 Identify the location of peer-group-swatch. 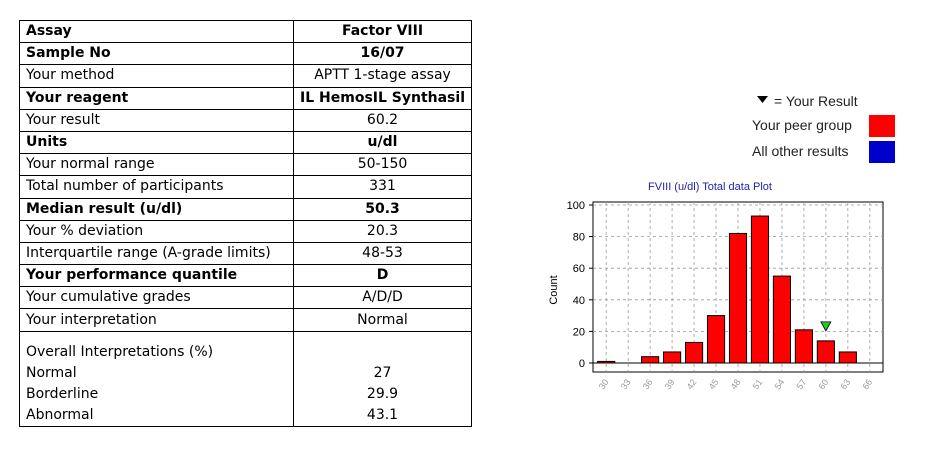
(882, 126).